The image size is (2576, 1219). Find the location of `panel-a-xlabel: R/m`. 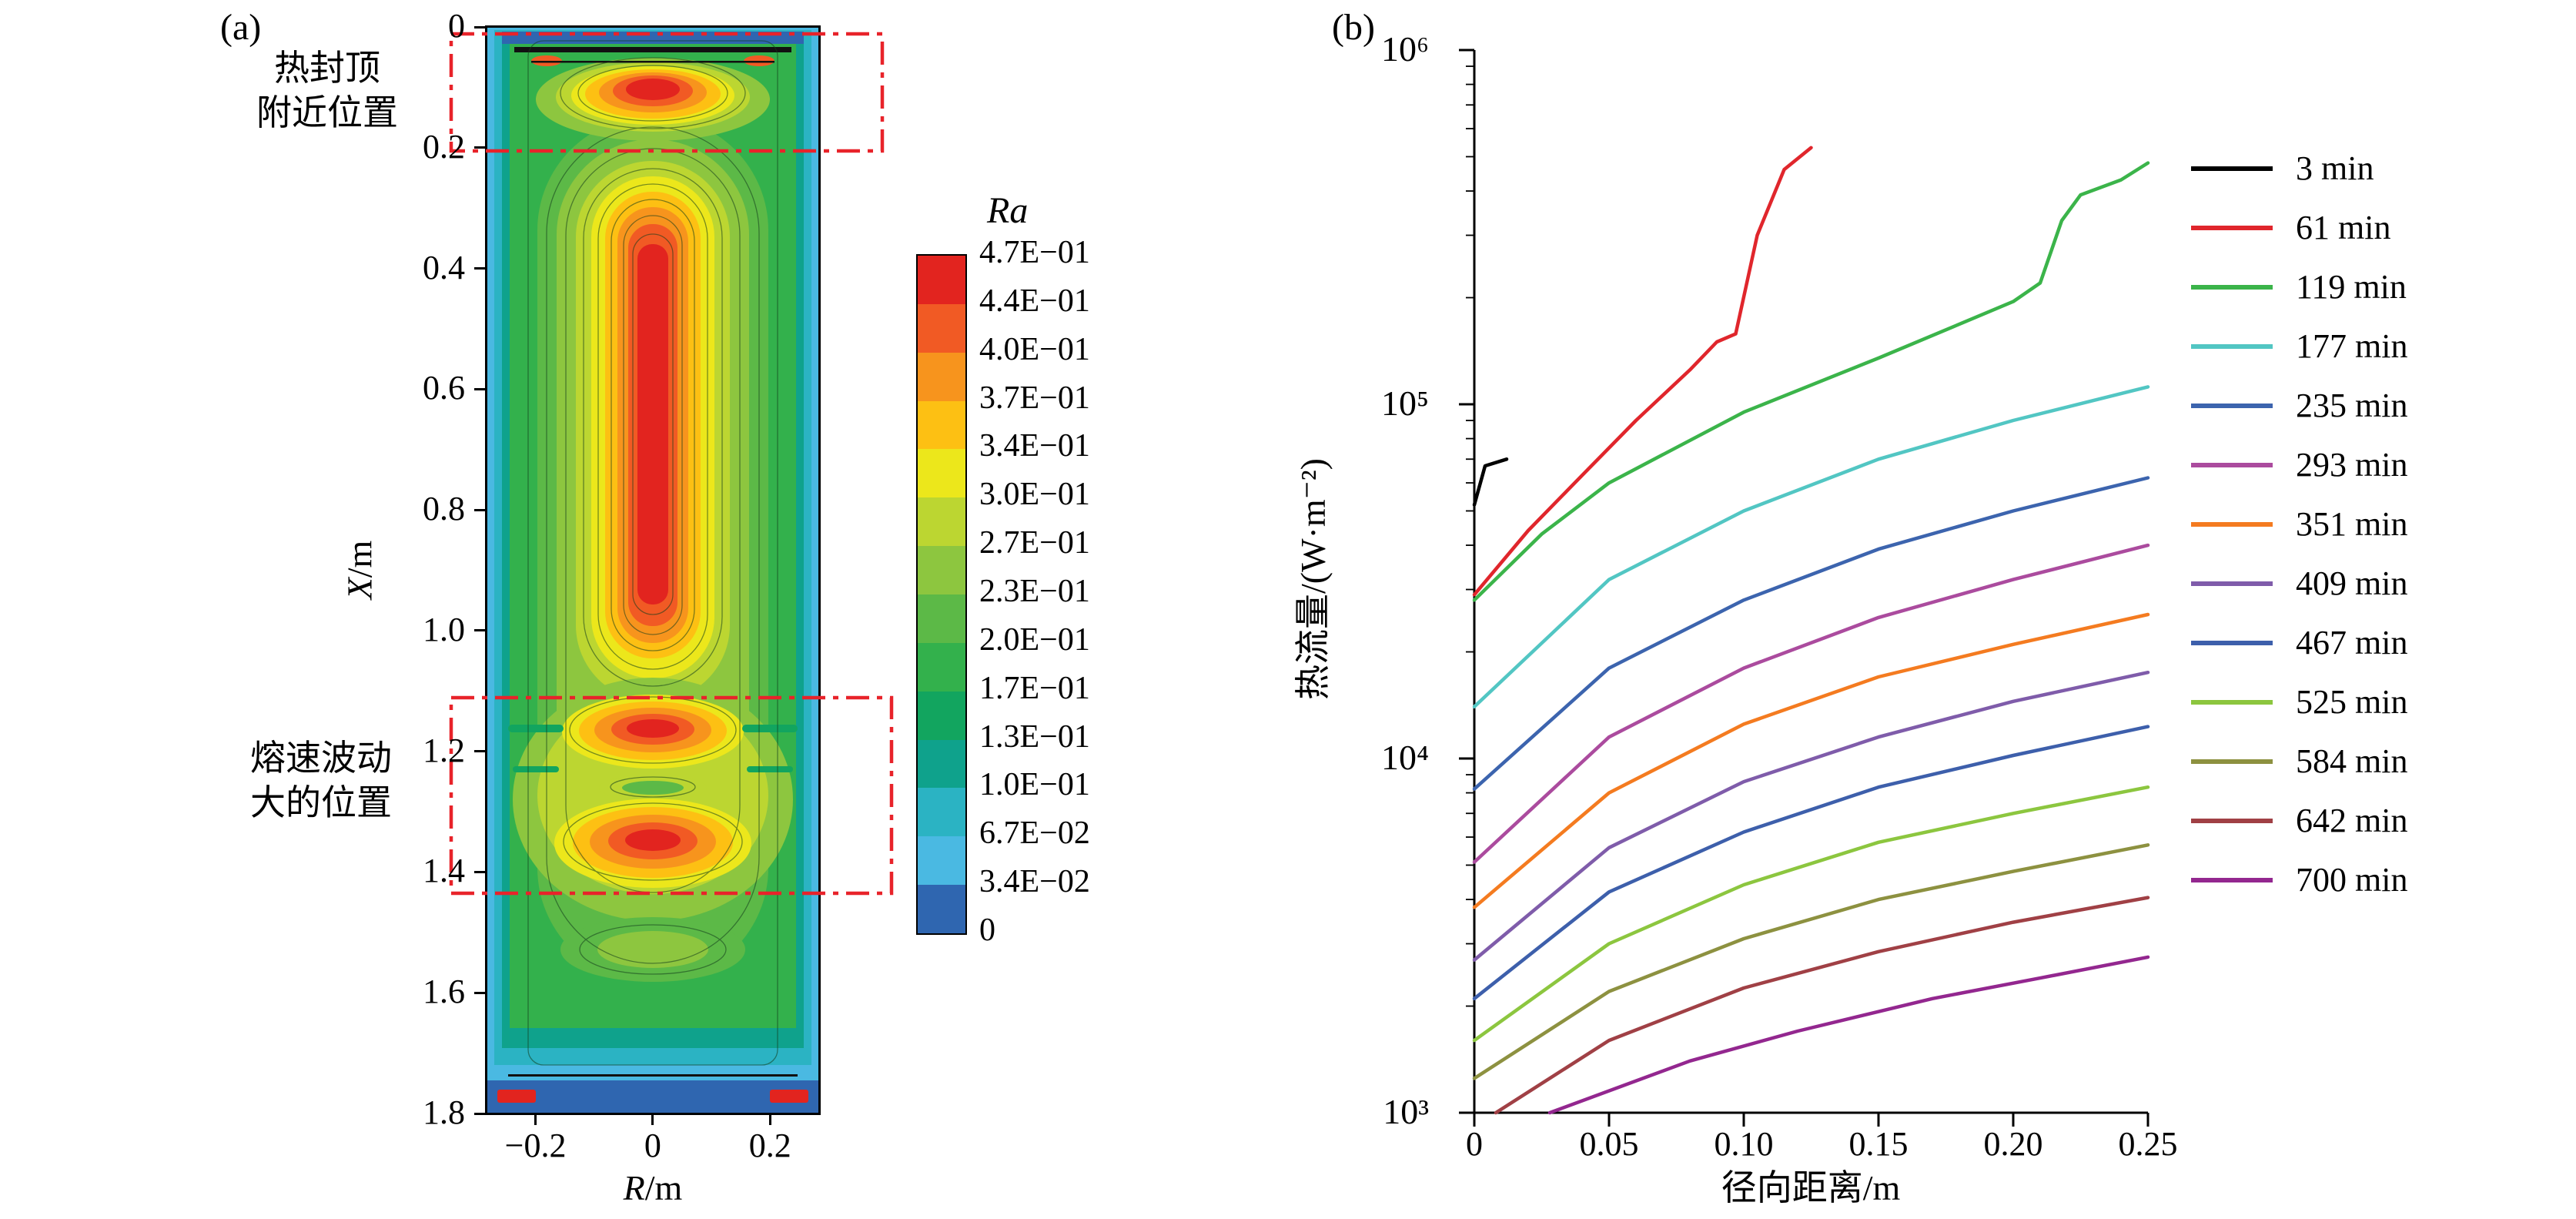

panel-a-xlabel: R/m is located at coordinates (653, 1187).